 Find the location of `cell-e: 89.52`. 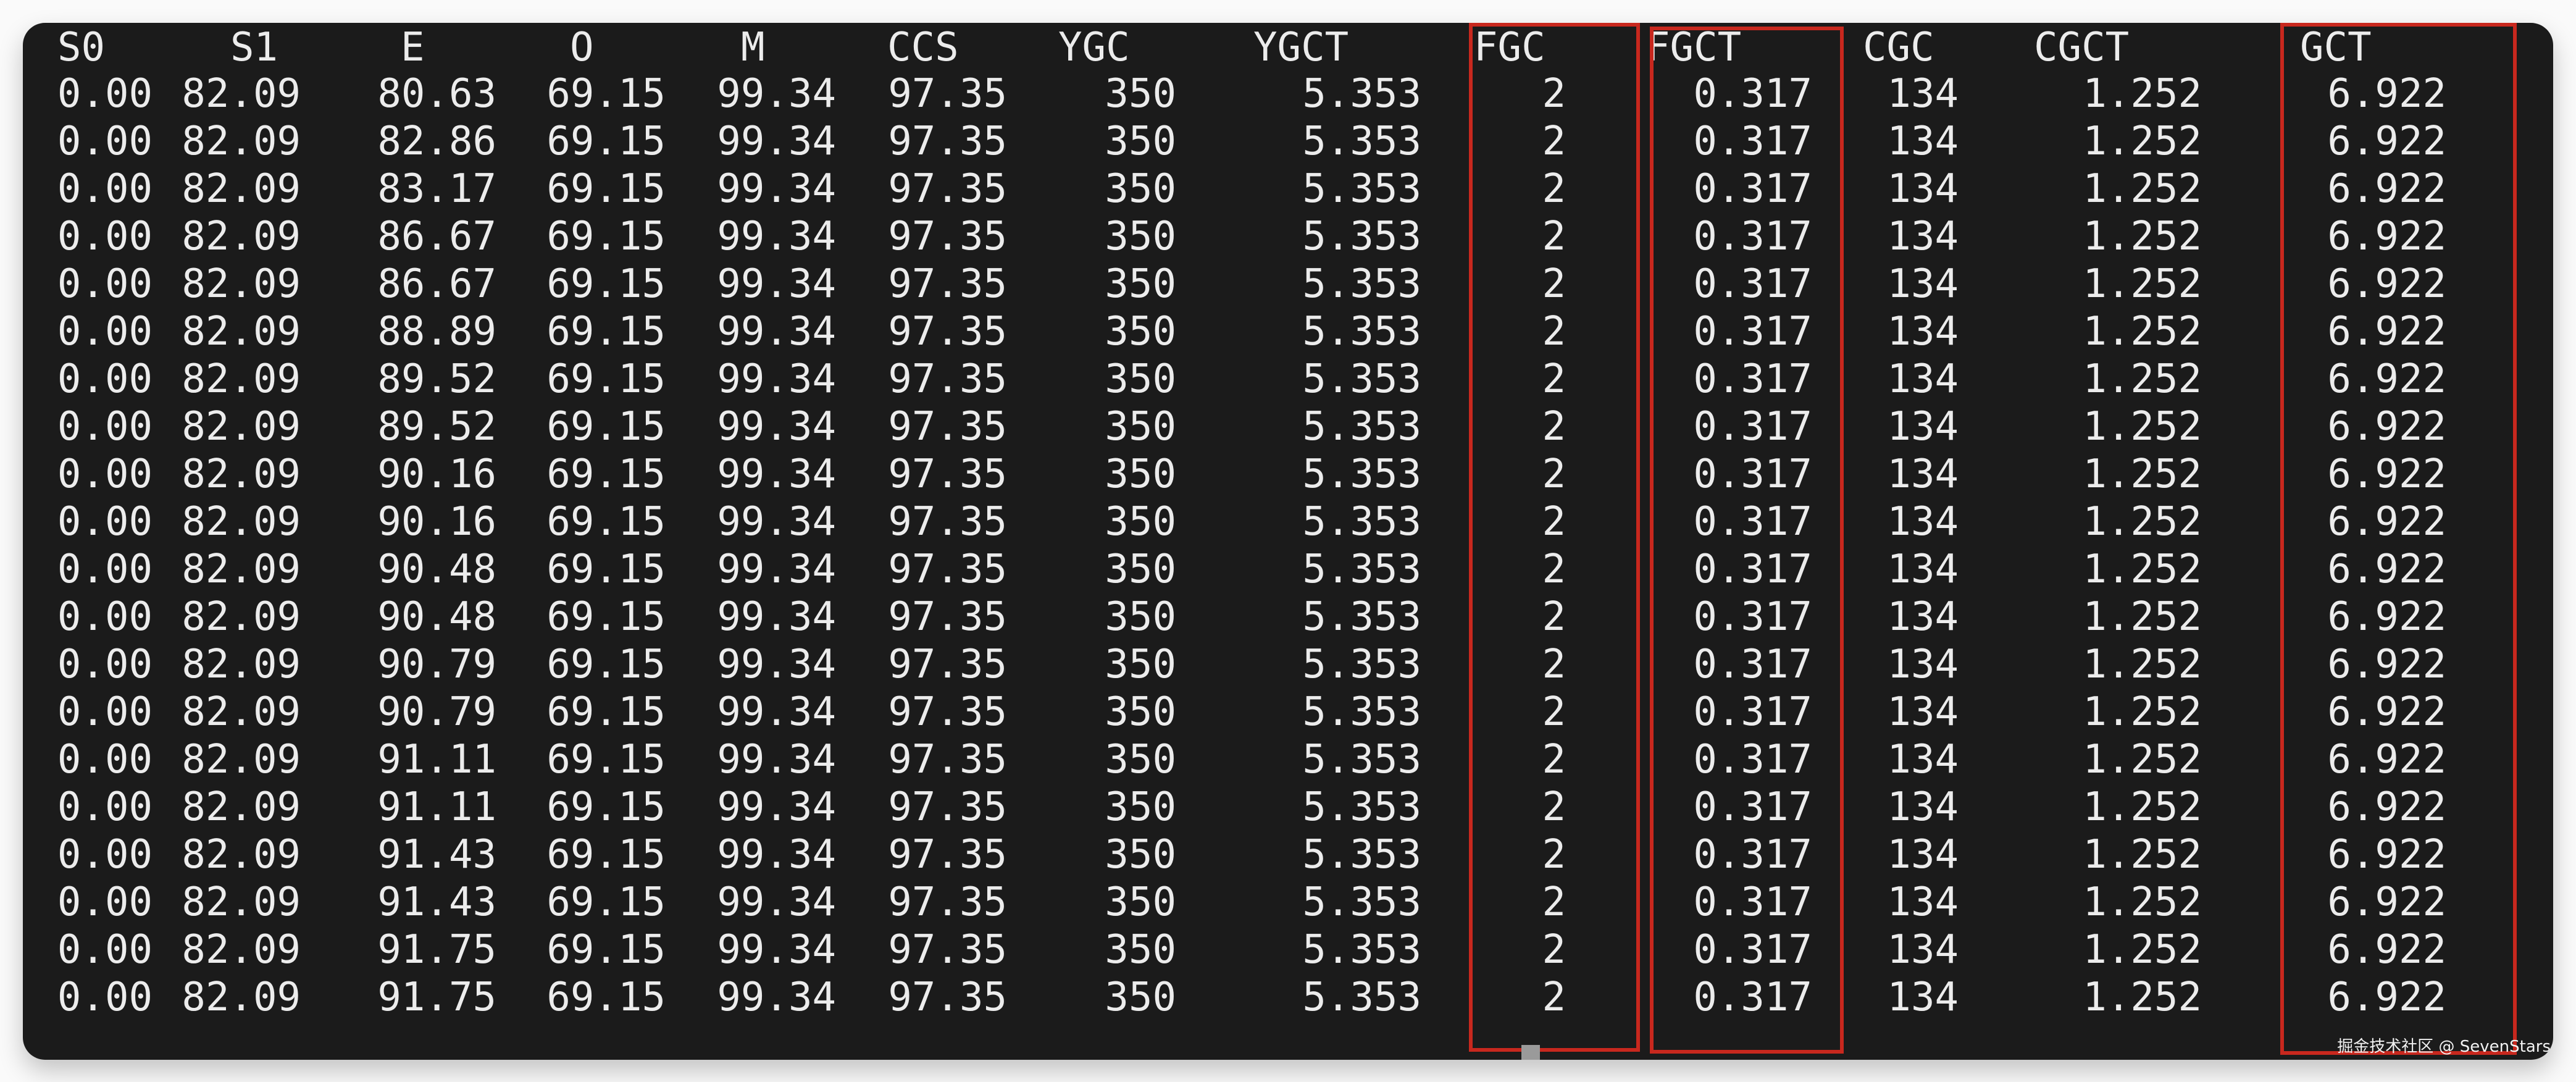

cell-e: 89.52 is located at coordinates (436, 427).